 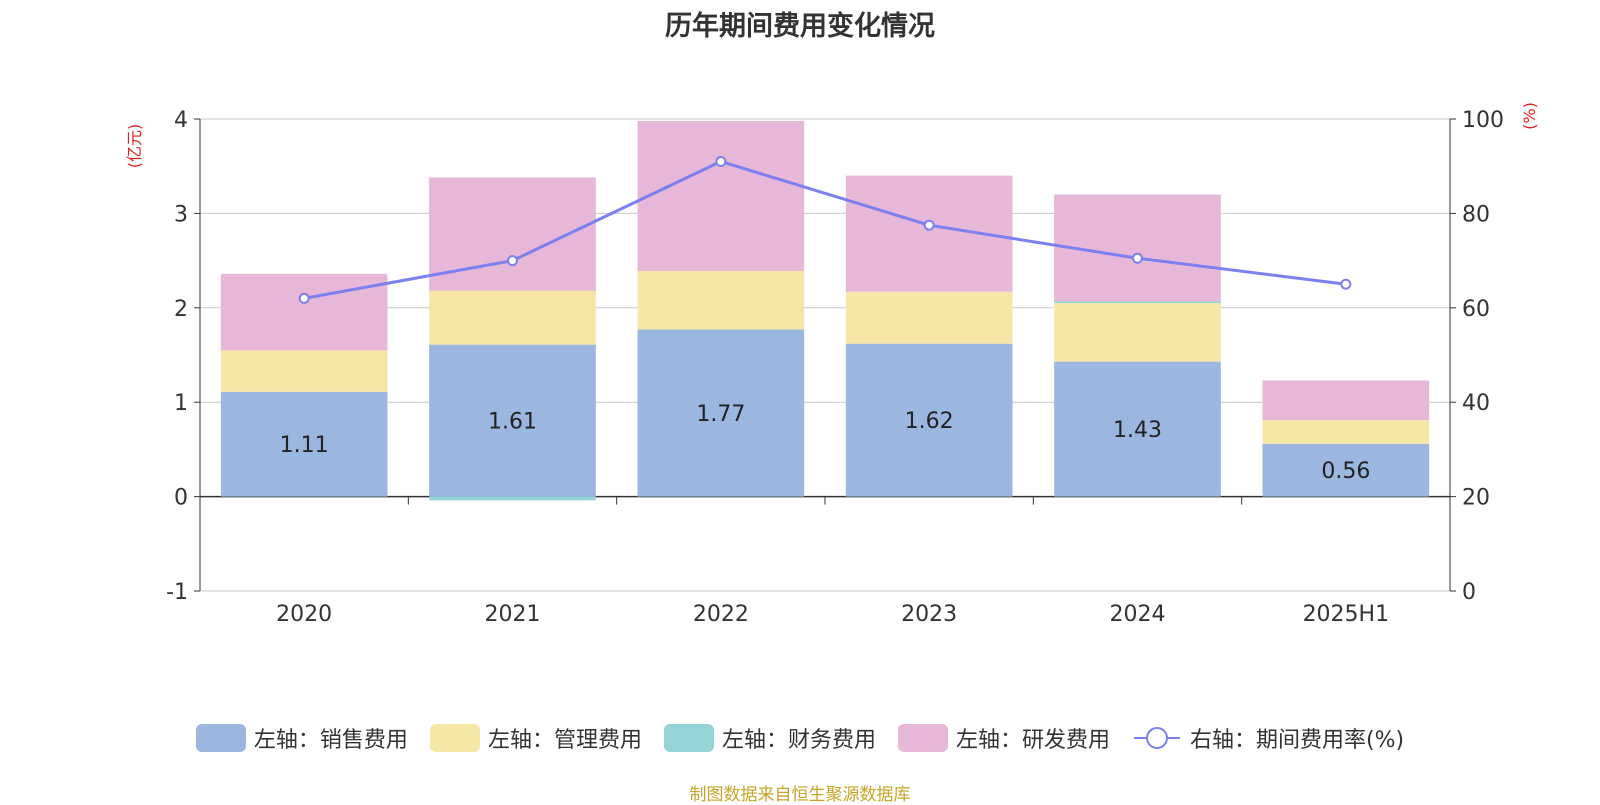 What do you see at coordinates (512, 498) in the screenshot?
I see `bar-s2-2021` at bounding box center [512, 498].